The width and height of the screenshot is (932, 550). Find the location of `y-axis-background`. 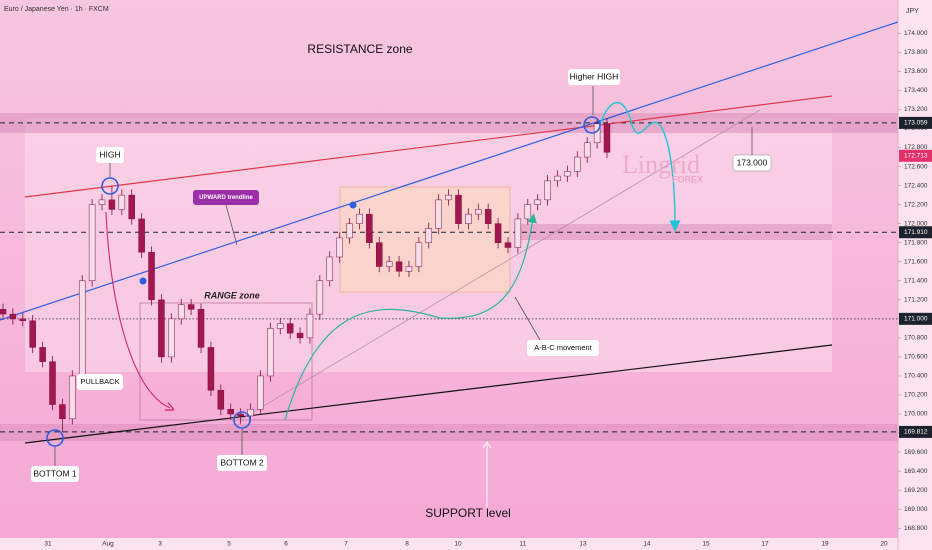

y-axis-background is located at coordinates (915, 275).